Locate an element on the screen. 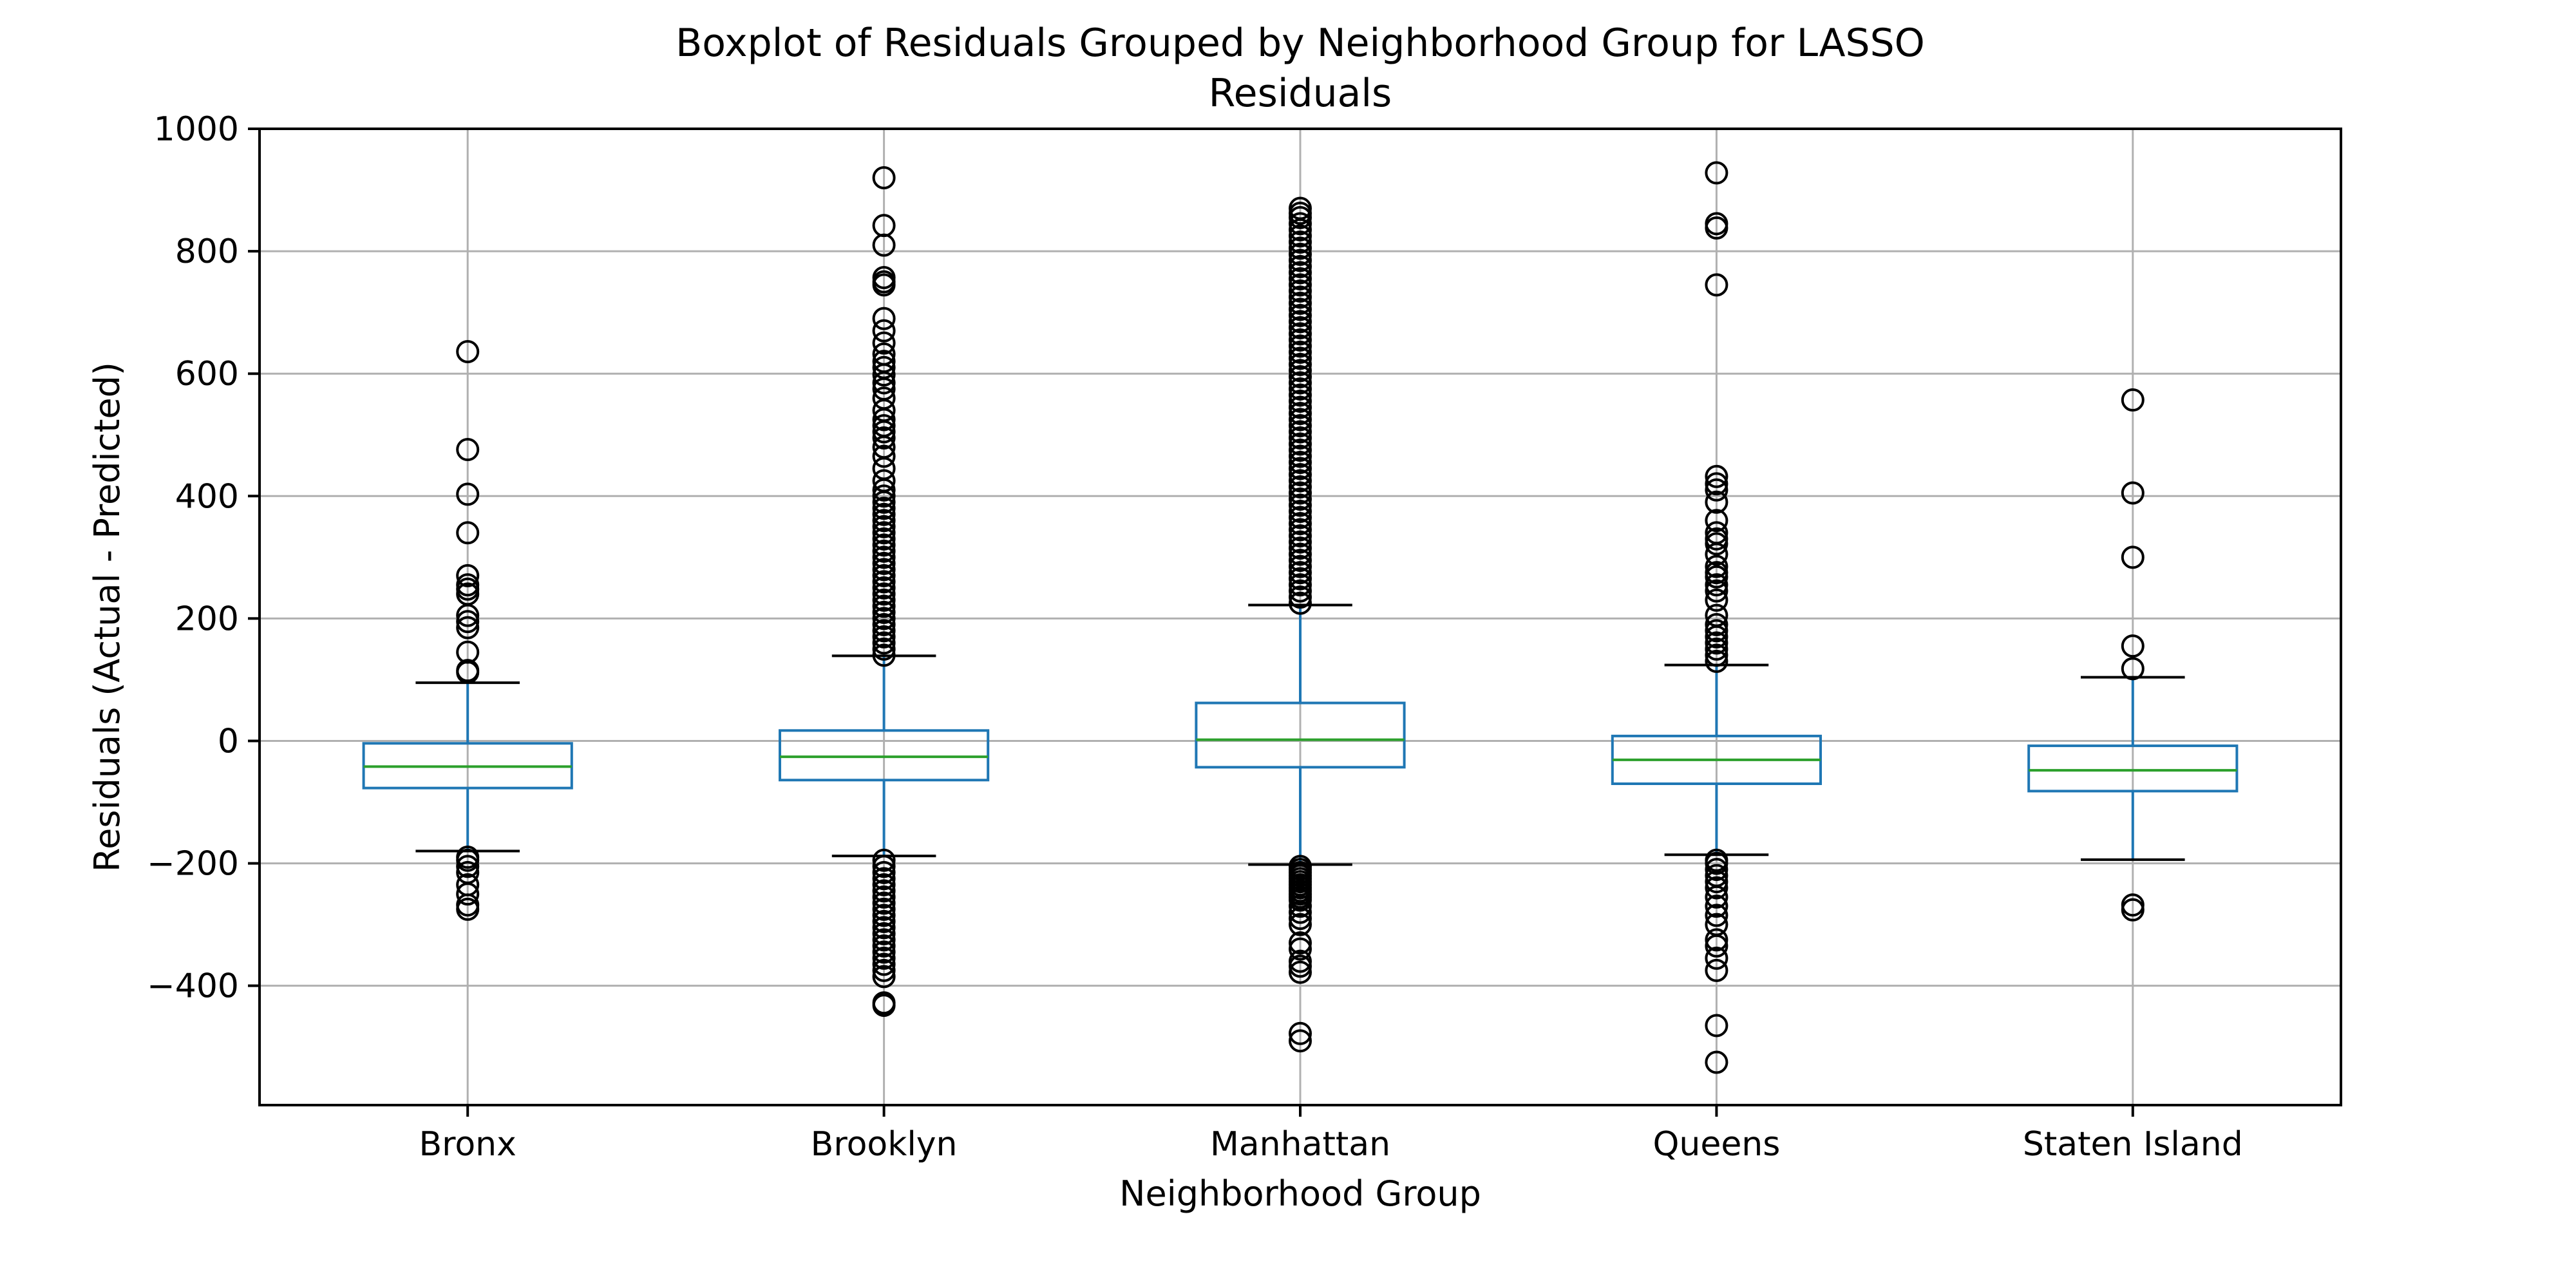 The width and height of the screenshot is (2576, 1288). y-tick-label: 600 is located at coordinates (207, 374).